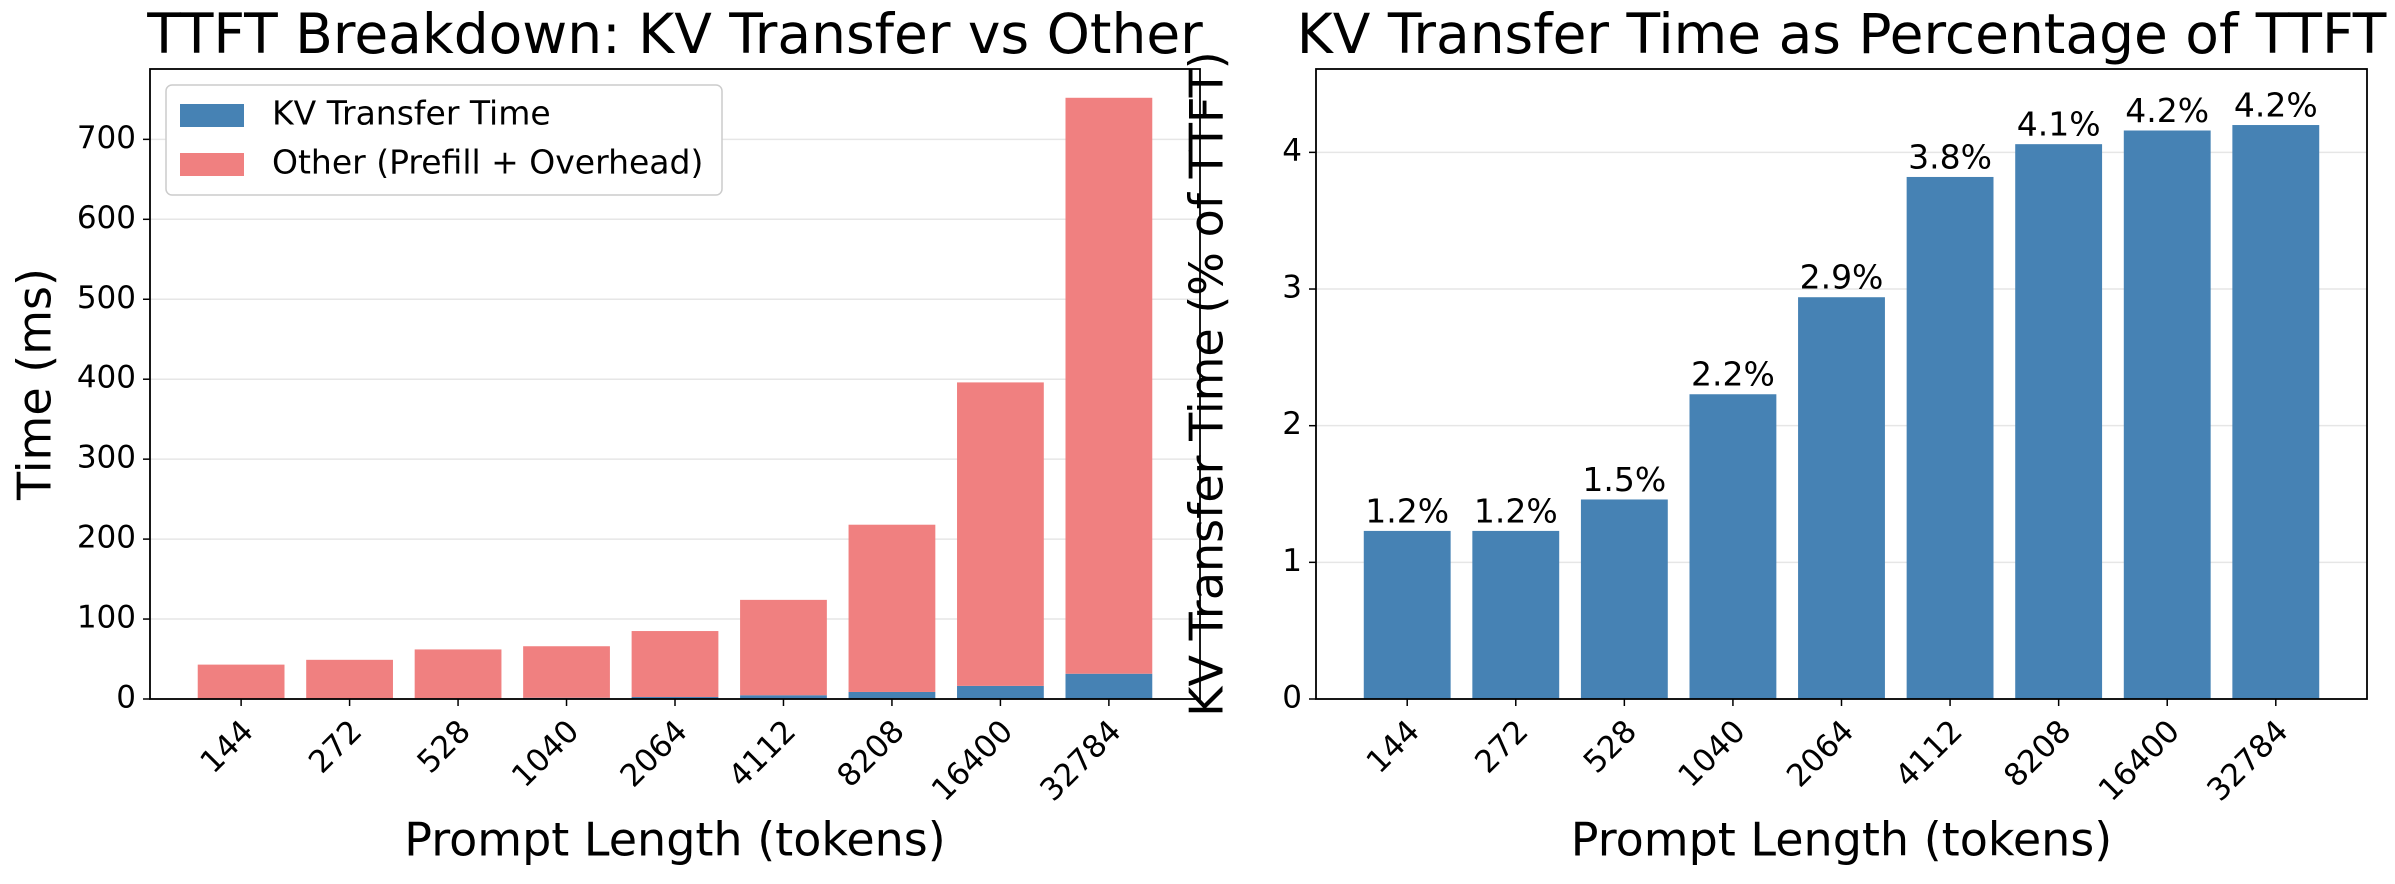  Describe the element at coordinates (106, 218) in the screenshot. I see `y-tick-label: 600` at that location.